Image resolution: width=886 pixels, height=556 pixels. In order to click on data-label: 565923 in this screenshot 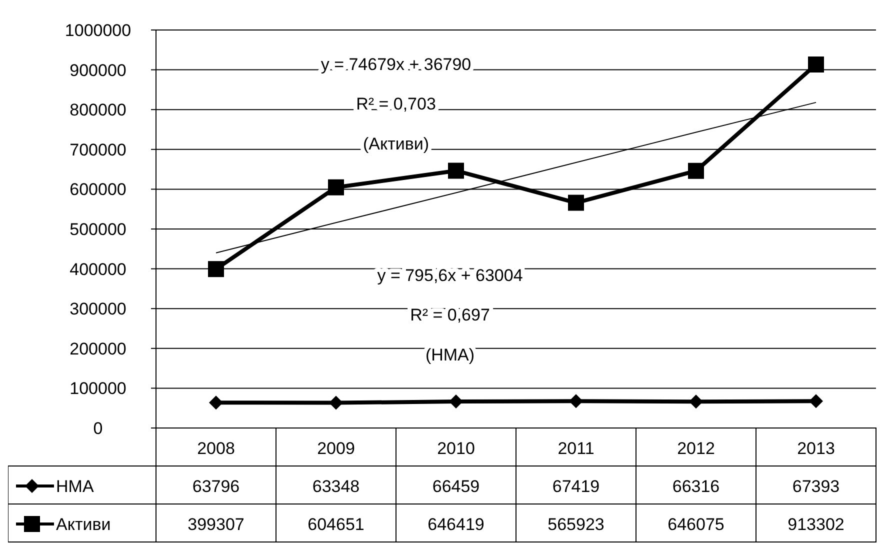, I will do `click(576, 524)`.